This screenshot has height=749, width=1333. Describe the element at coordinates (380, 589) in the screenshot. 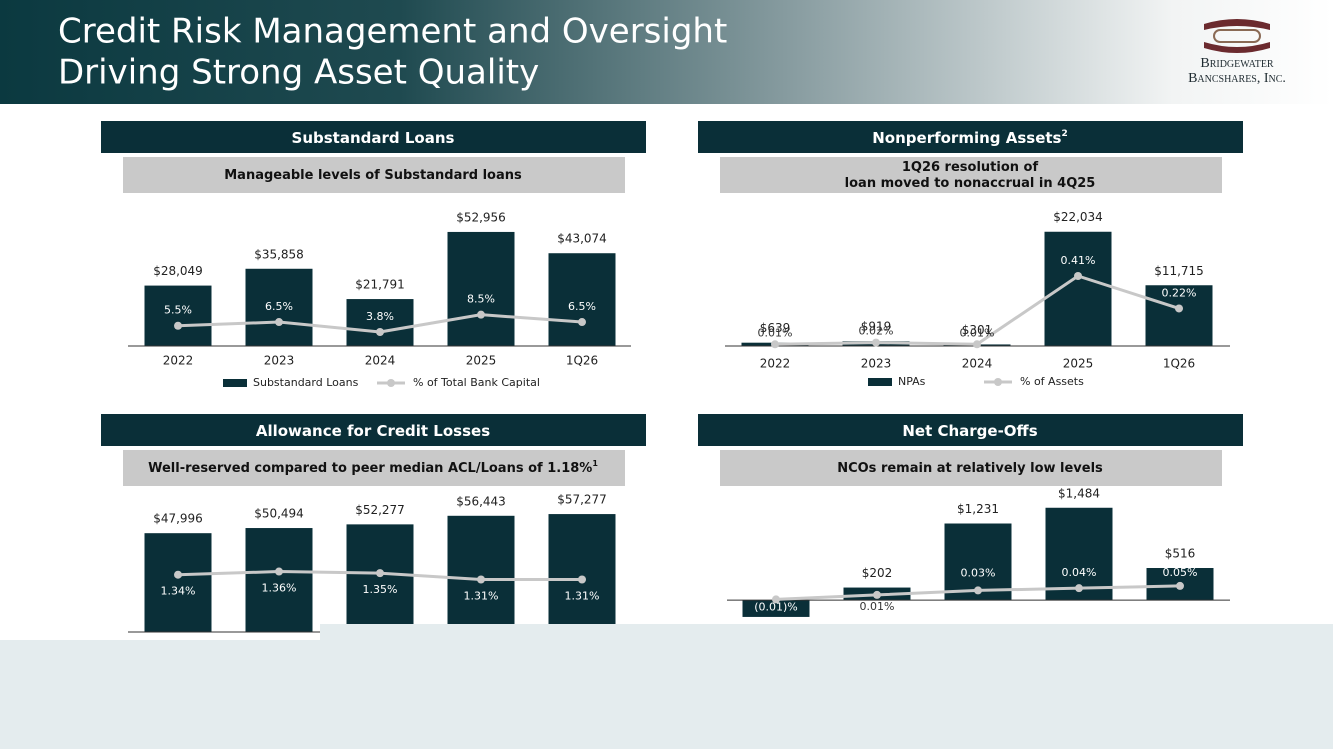

I see `line-value-label: 1.35%` at that location.